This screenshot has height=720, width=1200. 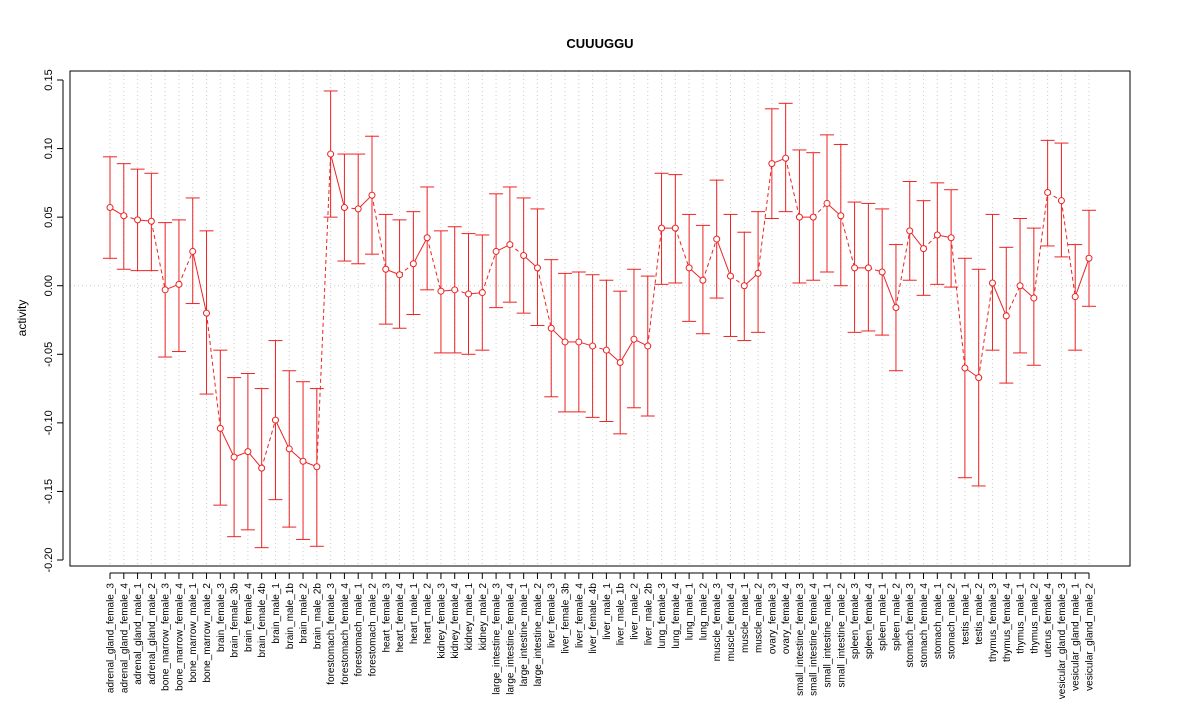 What do you see at coordinates (262, 620) in the screenshot?
I see `x-tick-label: brain_female_4b` at bounding box center [262, 620].